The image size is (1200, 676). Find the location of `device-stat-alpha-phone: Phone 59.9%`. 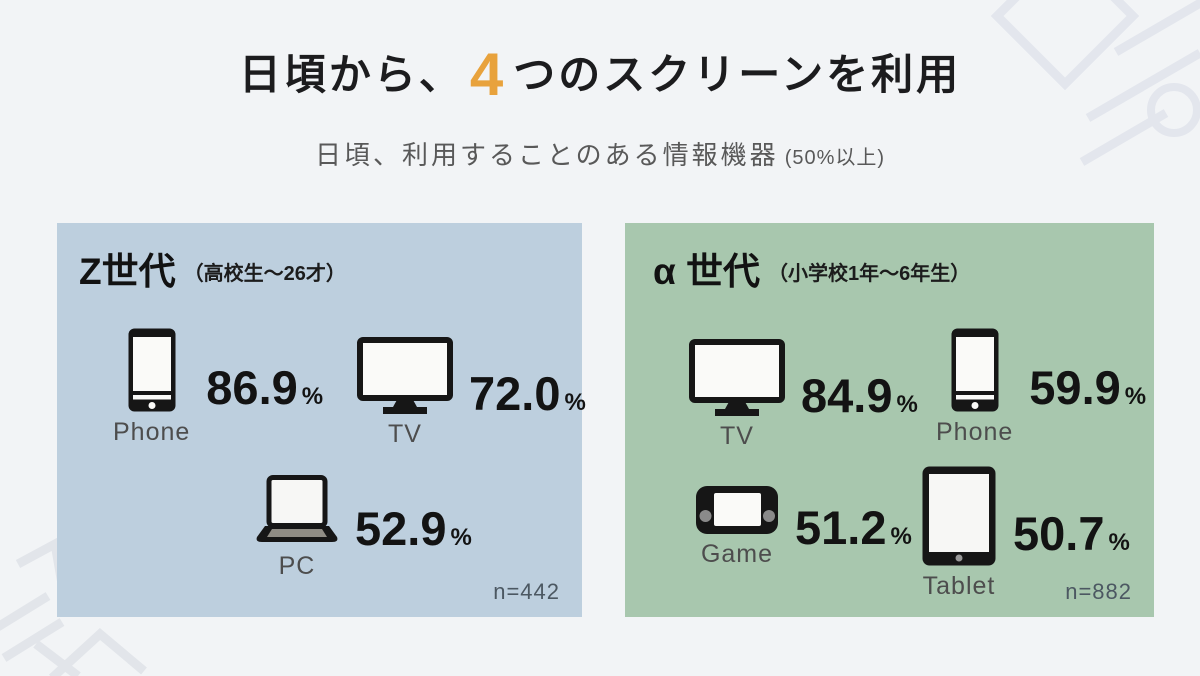

device-stat-alpha-phone: Phone 59.9% is located at coordinates (1041, 387).